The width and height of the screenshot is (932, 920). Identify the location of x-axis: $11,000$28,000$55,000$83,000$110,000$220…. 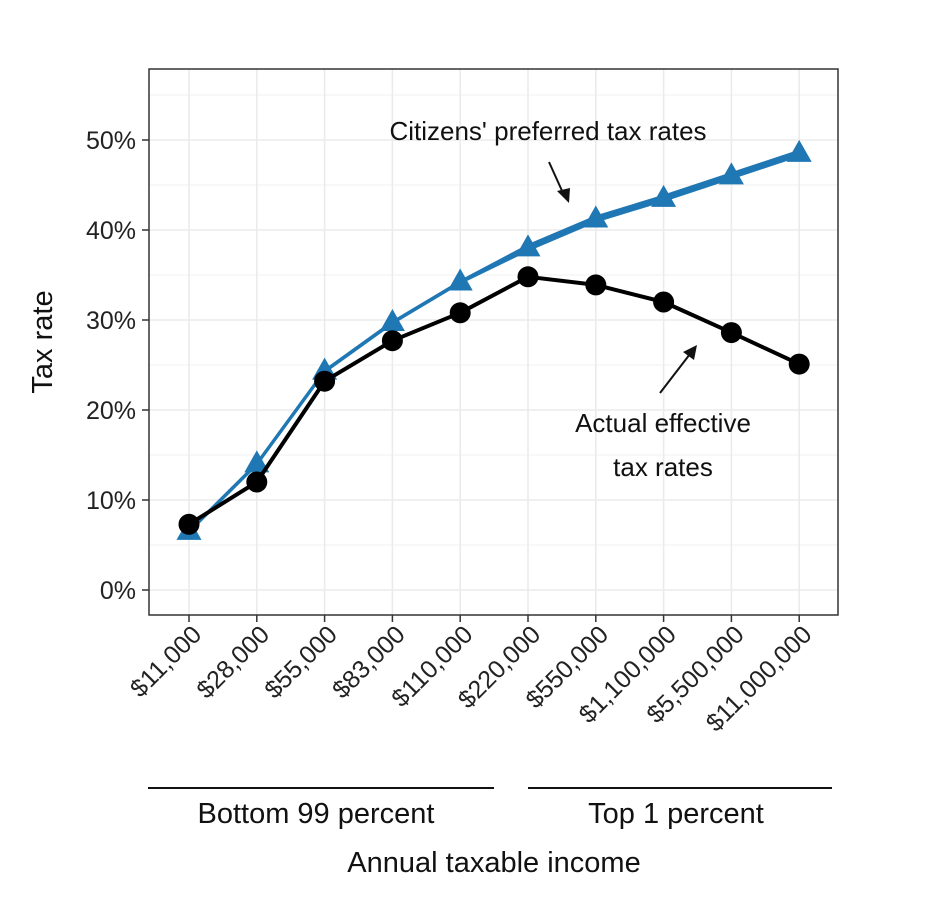
(471, 676).